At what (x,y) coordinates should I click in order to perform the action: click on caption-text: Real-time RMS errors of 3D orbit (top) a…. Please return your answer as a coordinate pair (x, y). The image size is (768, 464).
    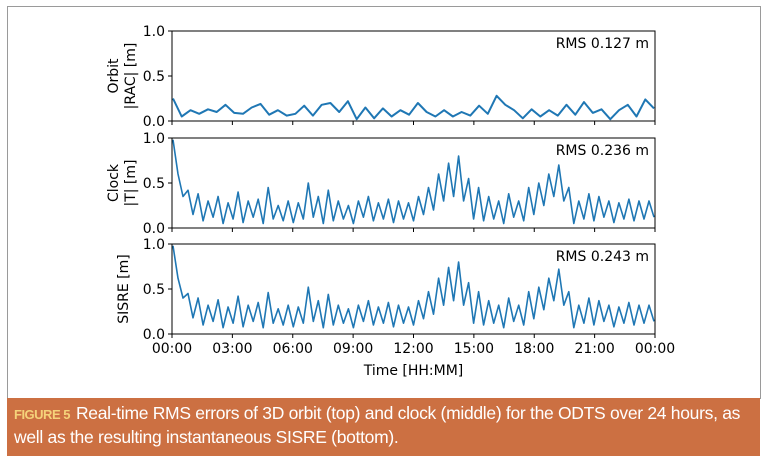
    Looking at the image, I should click on (377, 425).